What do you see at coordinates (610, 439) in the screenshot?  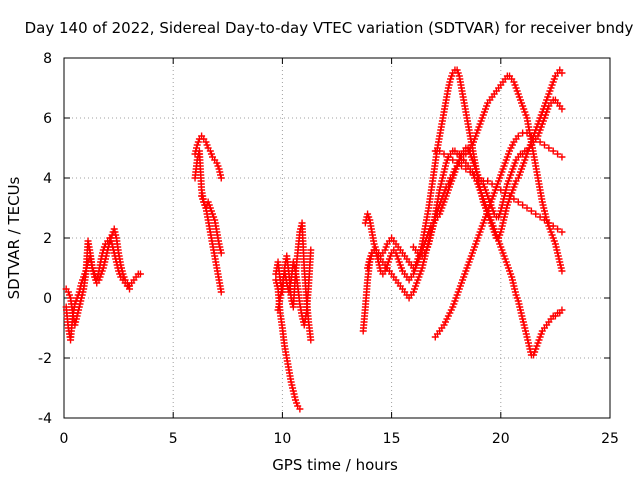 I see `x-tick-label: 25` at bounding box center [610, 439].